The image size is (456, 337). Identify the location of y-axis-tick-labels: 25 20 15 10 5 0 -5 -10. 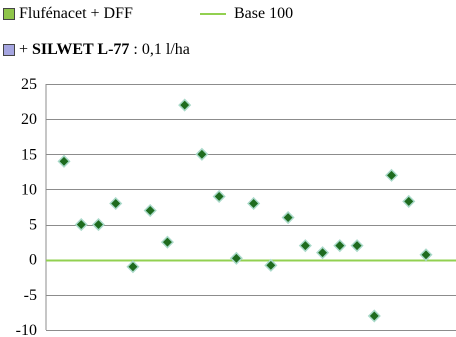
(26, 206).